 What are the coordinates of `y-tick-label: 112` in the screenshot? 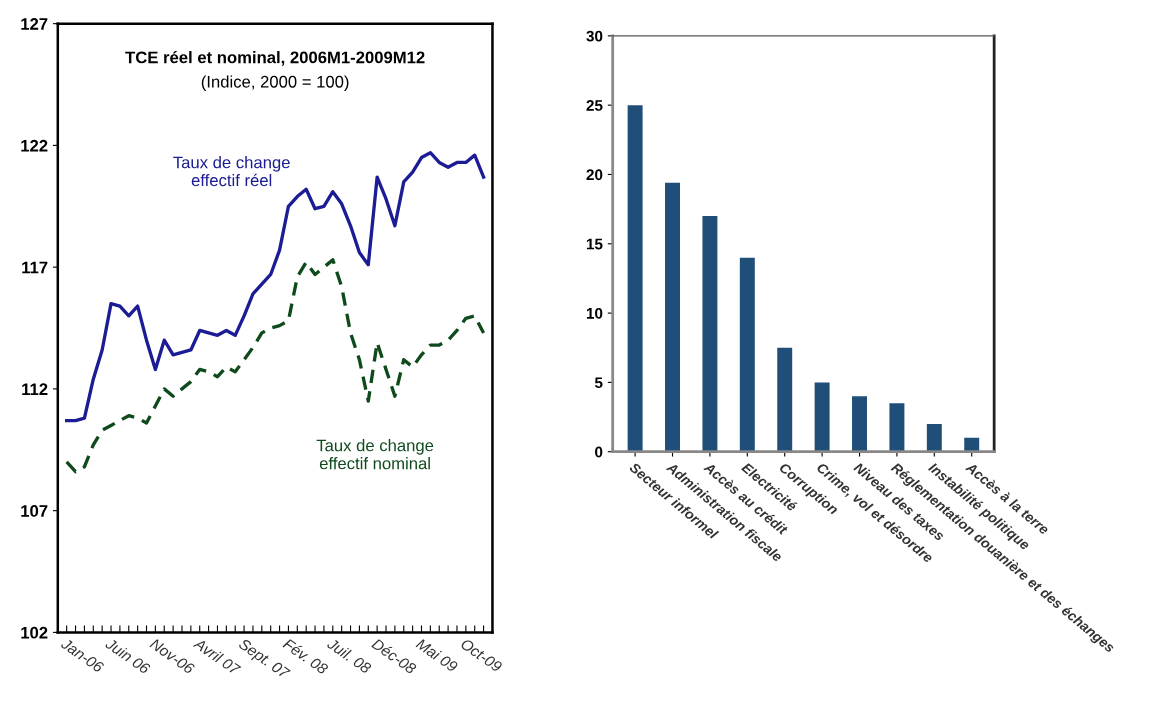 It's located at (35, 389).